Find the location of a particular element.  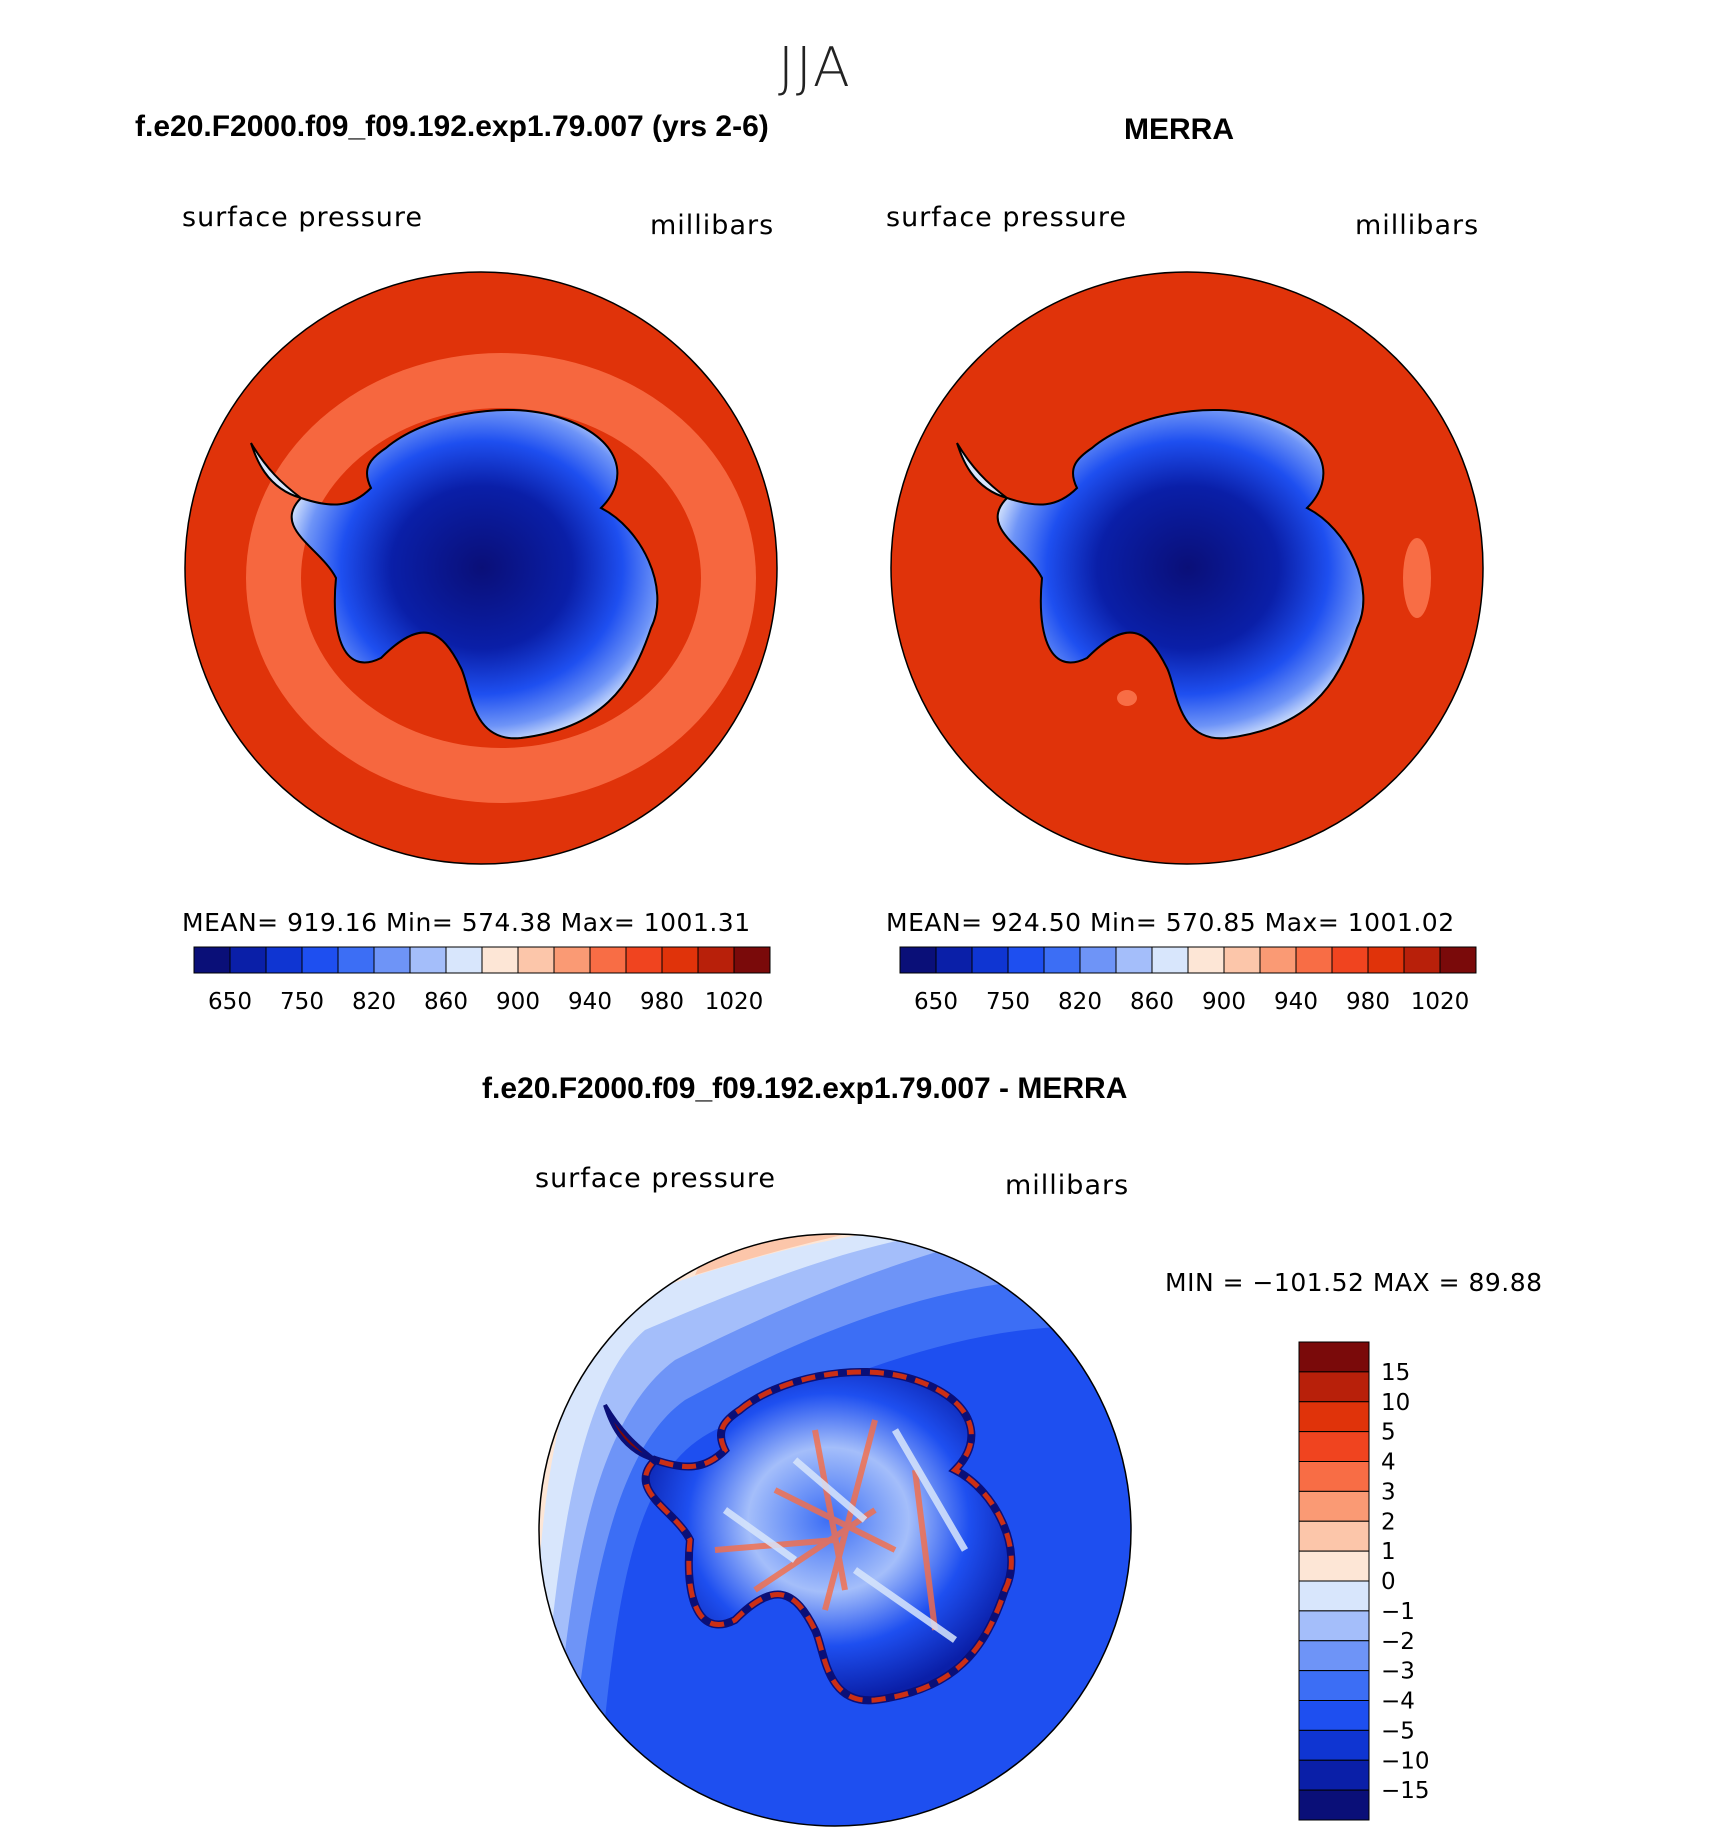

diff-colorbar-tick-label: 2 is located at coordinates (1388, 1522).